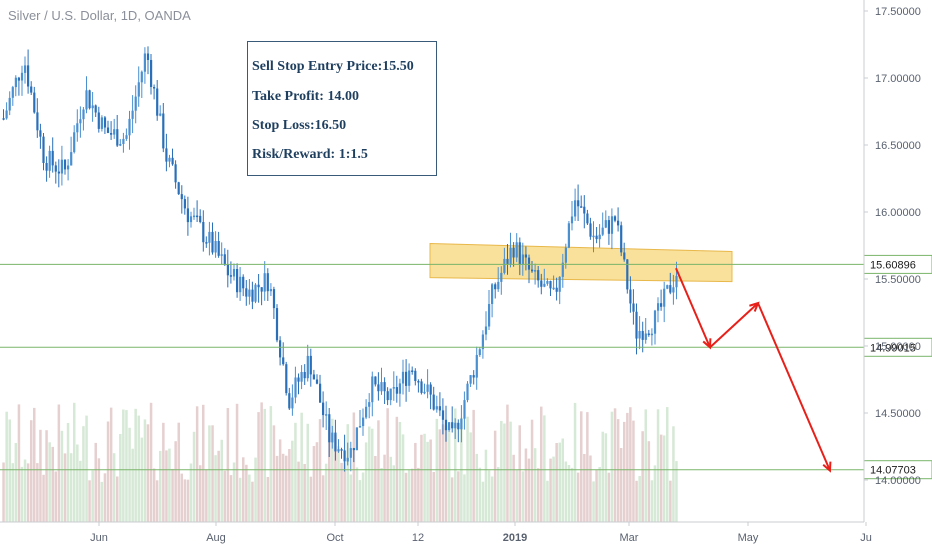 This screenshot has width=932, height=550. Describe the element at coordinates (305, 96) in the screenshot. I see `take-profit-text: Take Profit: 14.00` at that location.